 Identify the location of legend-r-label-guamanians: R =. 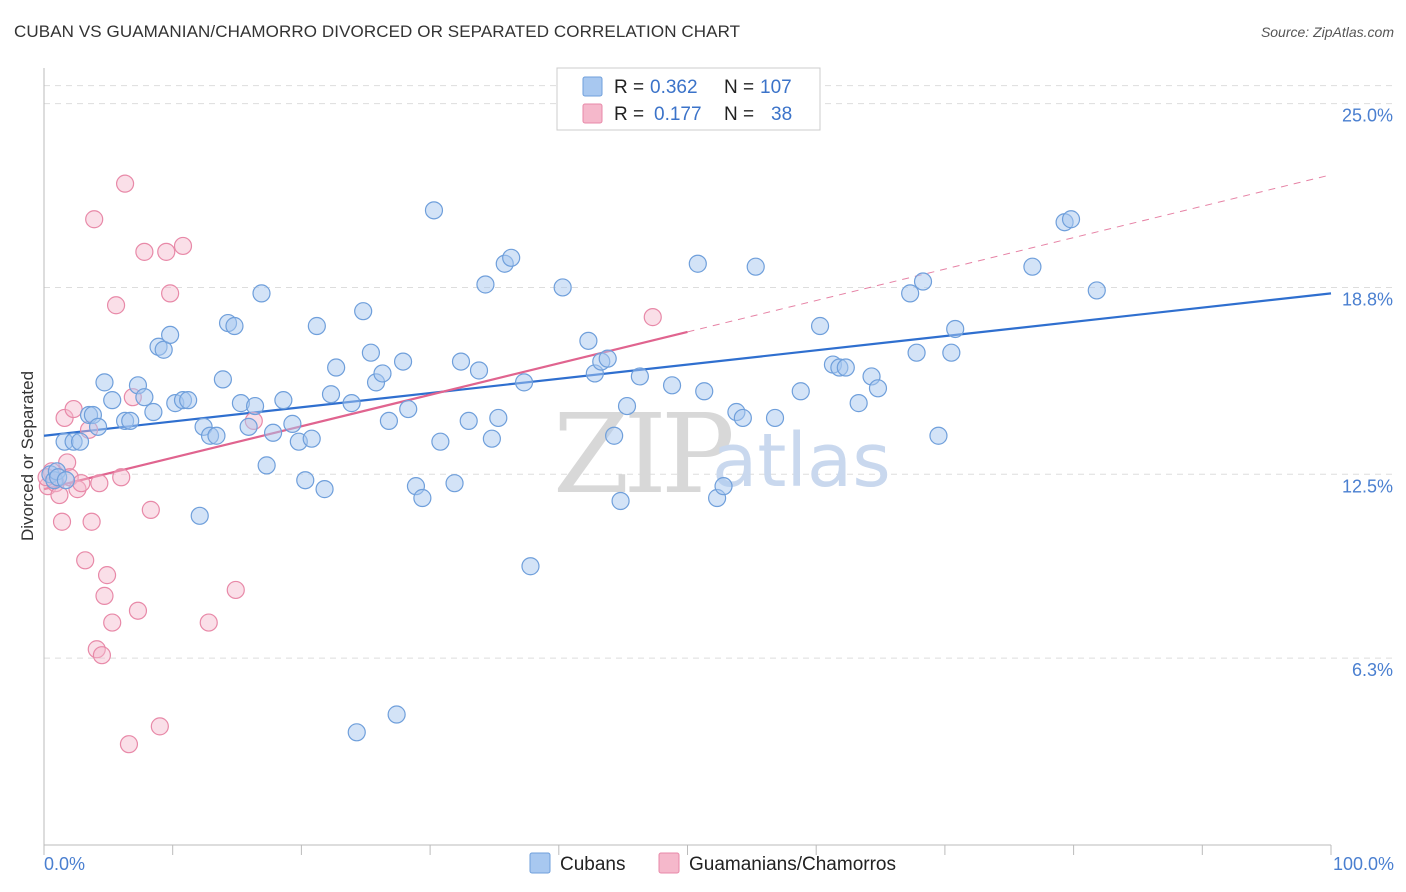
(629, 114).